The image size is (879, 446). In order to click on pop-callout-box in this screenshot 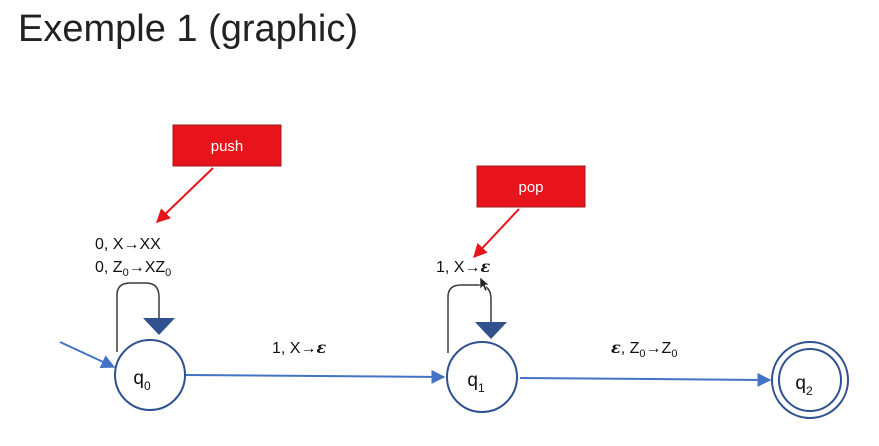, I will do `click(531, 186)`.